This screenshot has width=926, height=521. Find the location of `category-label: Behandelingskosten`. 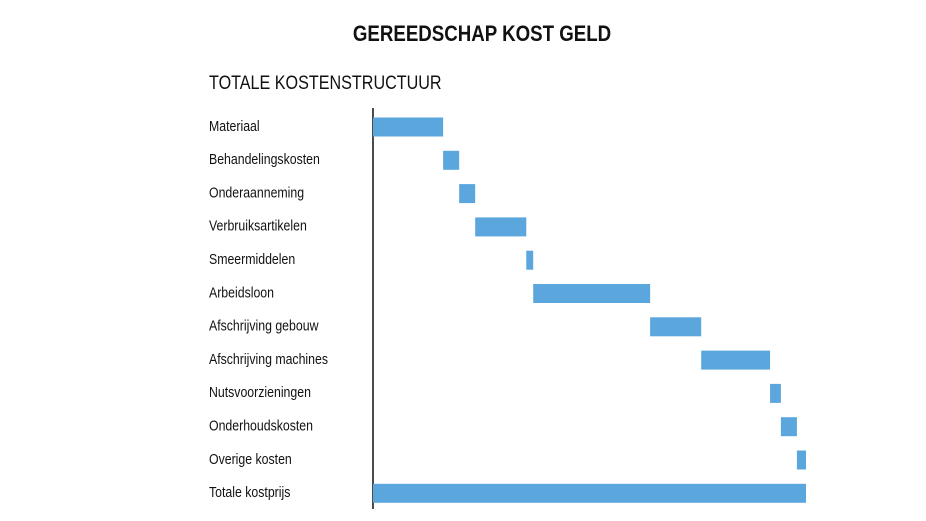

category-label: Behandelingskosten is located at coordinates (264, 159).